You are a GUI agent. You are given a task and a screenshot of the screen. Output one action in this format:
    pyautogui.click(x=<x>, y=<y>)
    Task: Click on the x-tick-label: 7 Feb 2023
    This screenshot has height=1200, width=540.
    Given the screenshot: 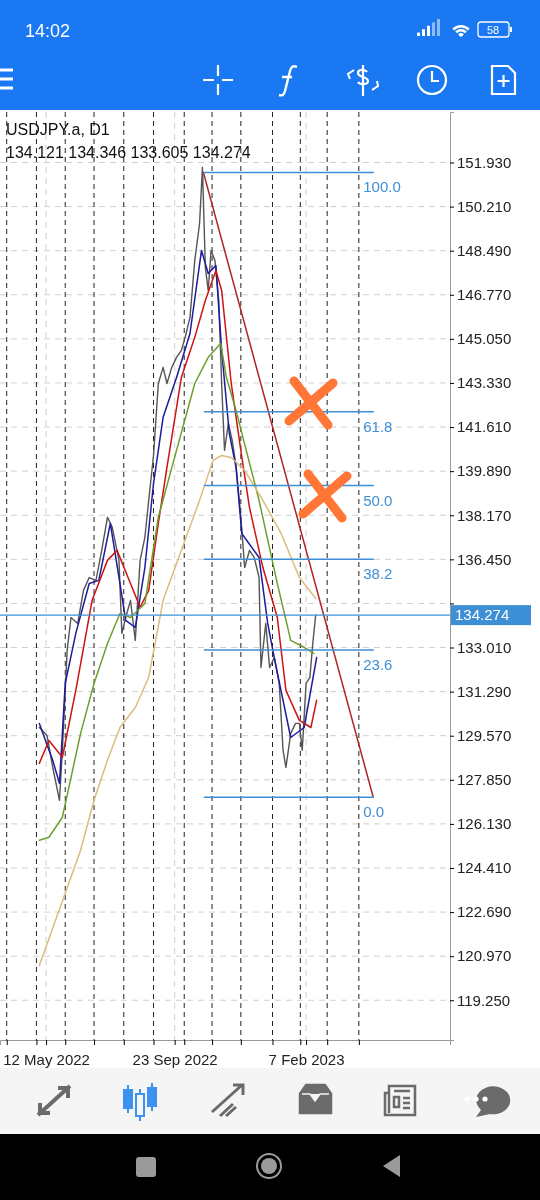 What is the action you would take?
    pyautogui.click(x=306, y=1059)
    